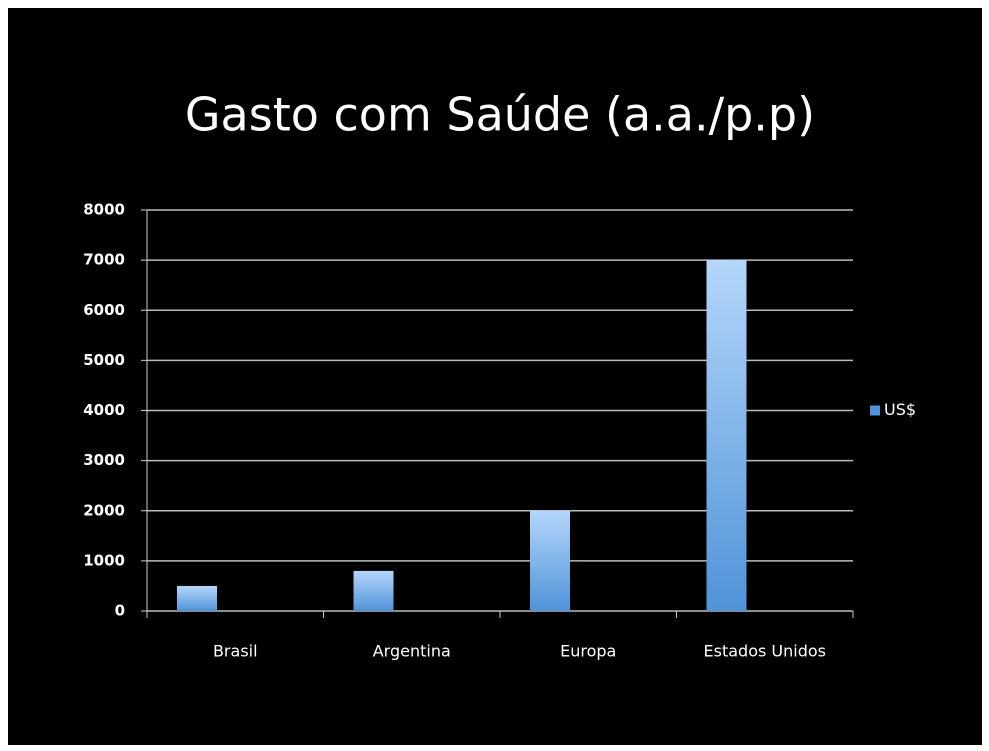  What do you see at coordinates (900, 409) in the screenshot?
I see `legend-label: US$` at bounding box center [900, 409].